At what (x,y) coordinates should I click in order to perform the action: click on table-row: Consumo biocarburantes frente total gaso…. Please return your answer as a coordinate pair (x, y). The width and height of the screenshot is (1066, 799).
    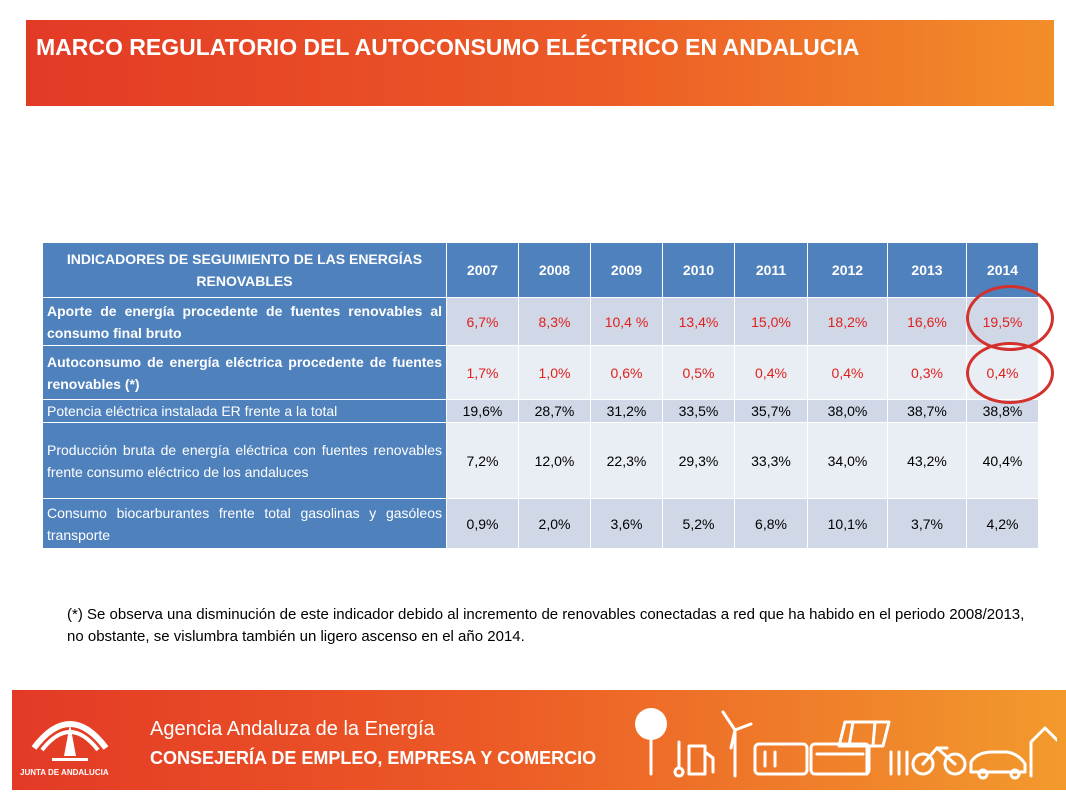
    Looking at the image, I should click on (540, 523).